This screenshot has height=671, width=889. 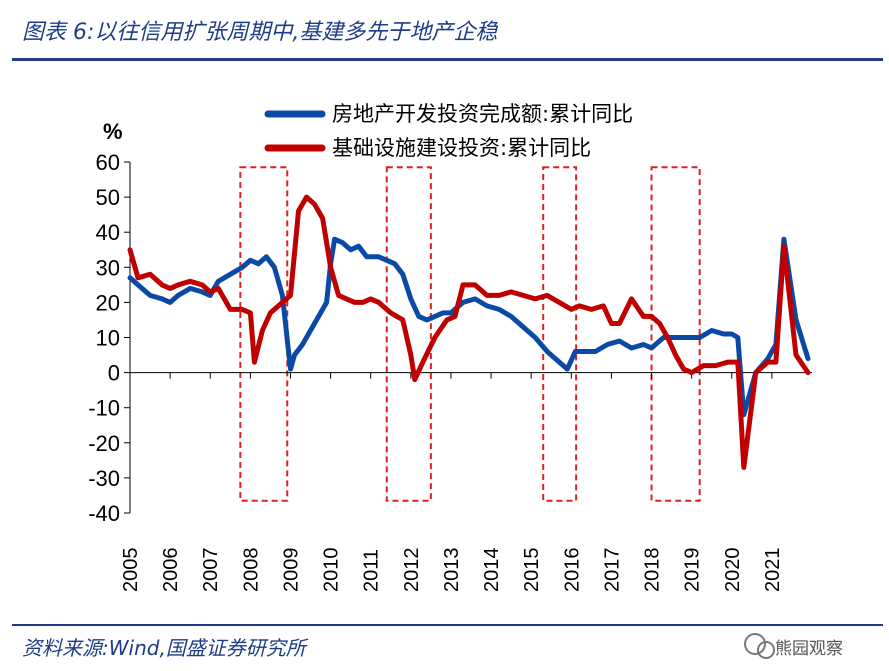 What do you see at coordinates (108, 232) in the screenshot?
I see `y-tick-label: 40` at bounding box center [108, 232].